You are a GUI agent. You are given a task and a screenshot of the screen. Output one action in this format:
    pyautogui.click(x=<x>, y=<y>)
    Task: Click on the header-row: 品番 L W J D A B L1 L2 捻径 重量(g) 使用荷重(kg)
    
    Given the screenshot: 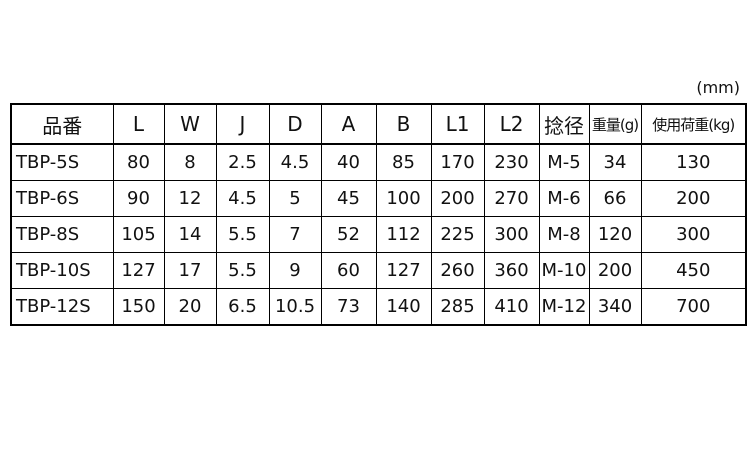 What is the action you would take?
    pyautogui.click(x=378, y=124)
    